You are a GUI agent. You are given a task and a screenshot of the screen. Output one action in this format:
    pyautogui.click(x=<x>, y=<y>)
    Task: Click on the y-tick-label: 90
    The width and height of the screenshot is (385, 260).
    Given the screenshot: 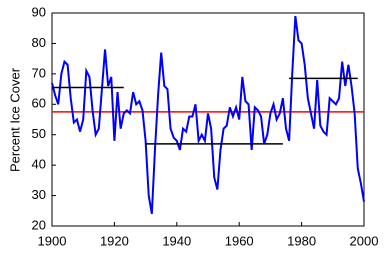 What is the action you would take?
    pyautogui.click(x=39, y=11)
    